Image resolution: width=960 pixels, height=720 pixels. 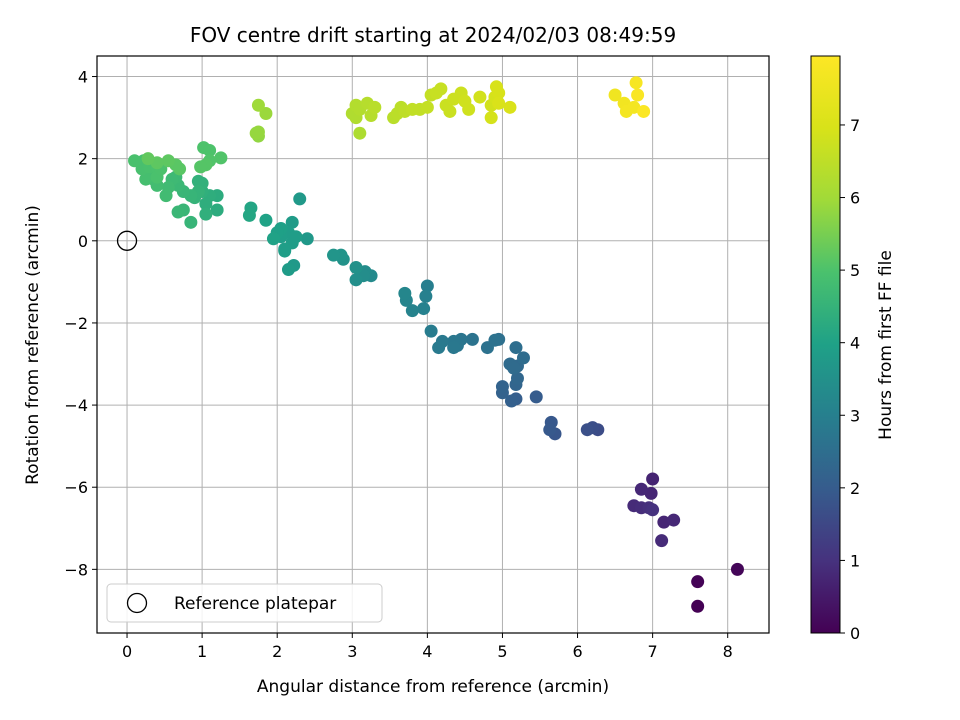 I want to click on y-tick-label: −8, so click(x=76, y=569).